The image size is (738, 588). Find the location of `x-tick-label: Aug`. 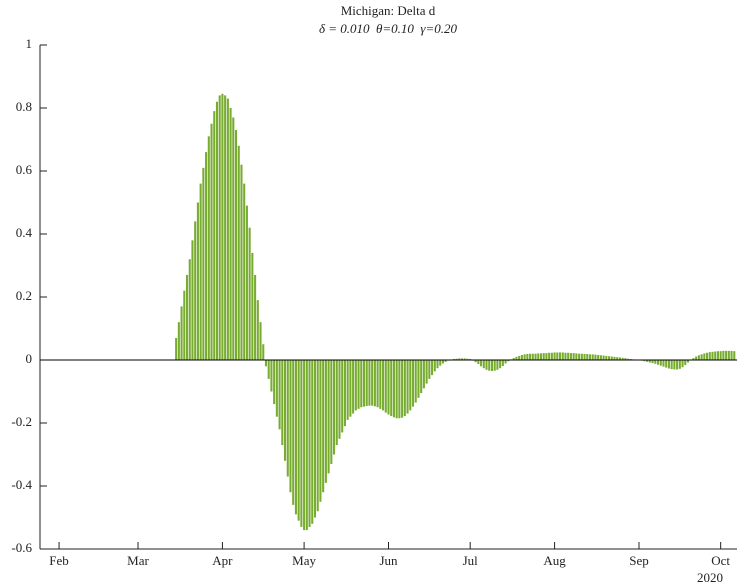

x-tick-label: Aug is located at coordinates (554, 560).